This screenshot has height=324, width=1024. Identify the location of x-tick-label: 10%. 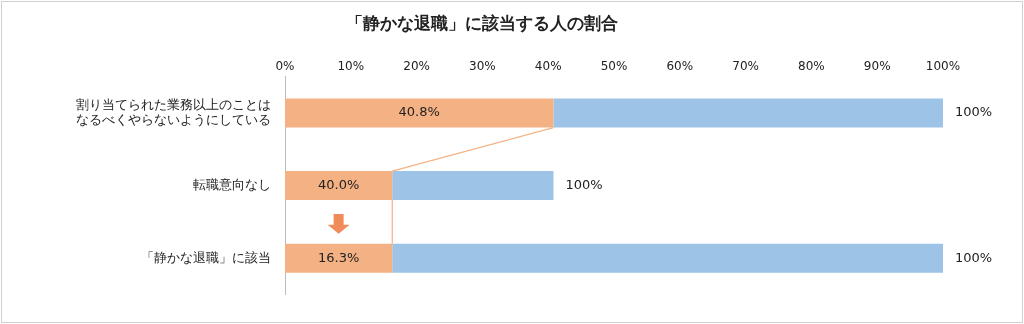
(351, 65).